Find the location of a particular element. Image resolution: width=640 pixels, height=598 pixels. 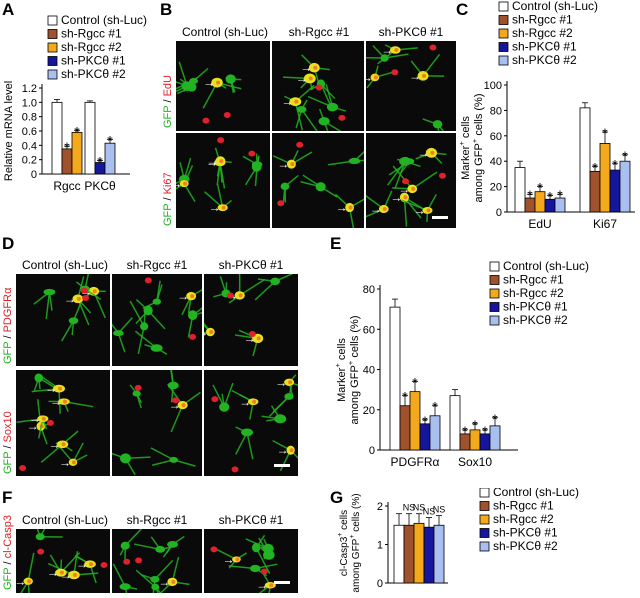

f-title-pkc1: sh-PKCθ #1 is located at coordinates (251, 520).